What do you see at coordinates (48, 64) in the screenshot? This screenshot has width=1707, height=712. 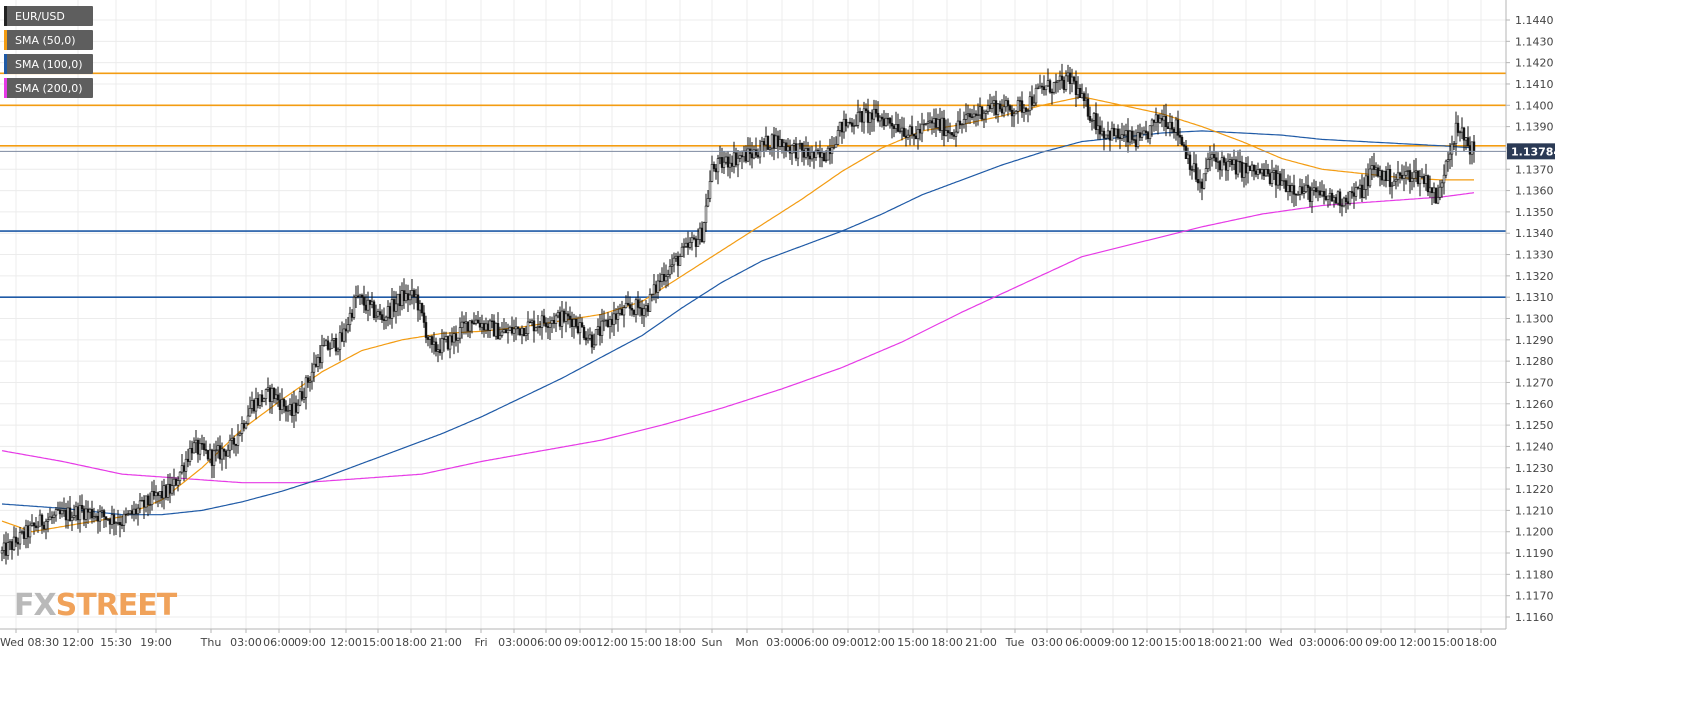 I see `legend-item-sma-100: SMA (100,0)` at bounding box center [48, 64].